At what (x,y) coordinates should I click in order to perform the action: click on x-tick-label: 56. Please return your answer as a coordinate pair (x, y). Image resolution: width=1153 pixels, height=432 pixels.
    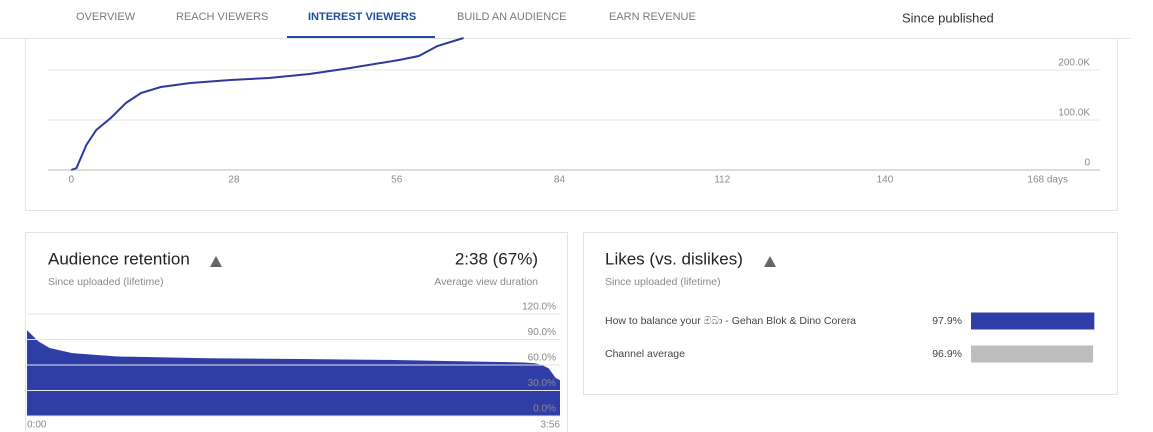
    Looking at the image, I should click on (397, 180).